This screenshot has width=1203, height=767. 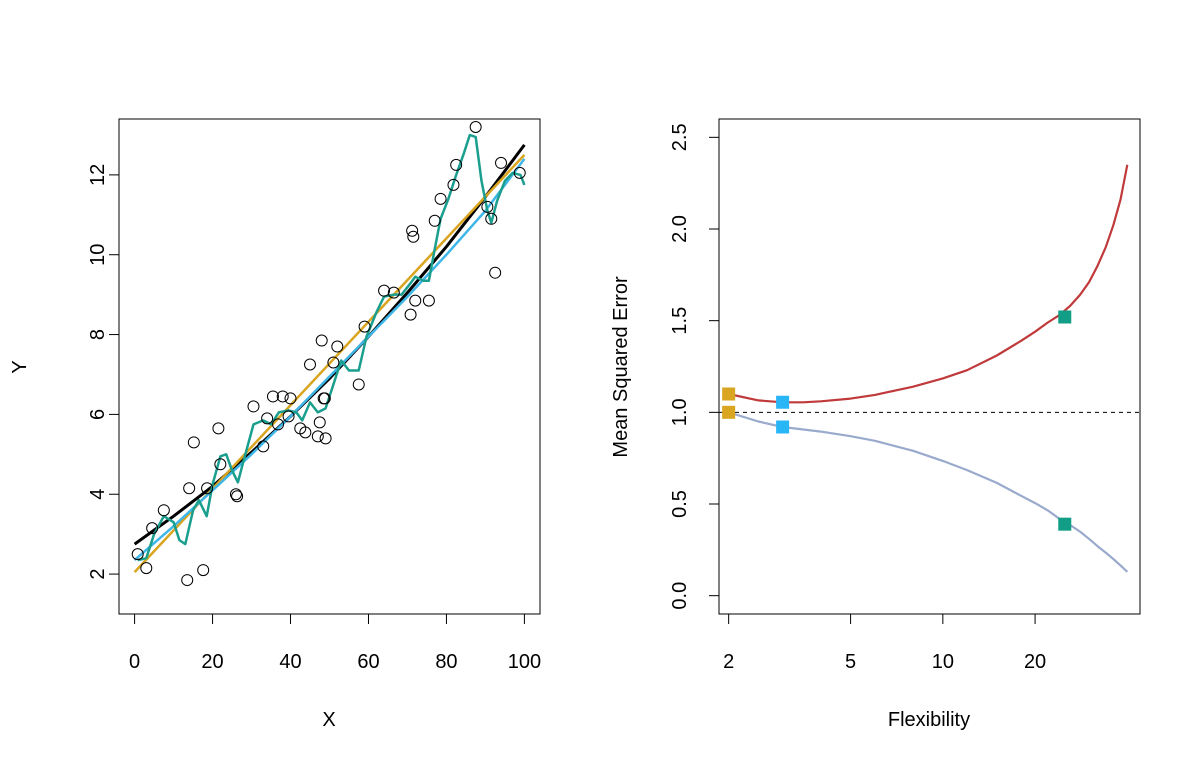 What do you see at coordinates (328, 720) in the screenshot?
I see `left-x-axis-title: X` at bounding box center [328, 720].